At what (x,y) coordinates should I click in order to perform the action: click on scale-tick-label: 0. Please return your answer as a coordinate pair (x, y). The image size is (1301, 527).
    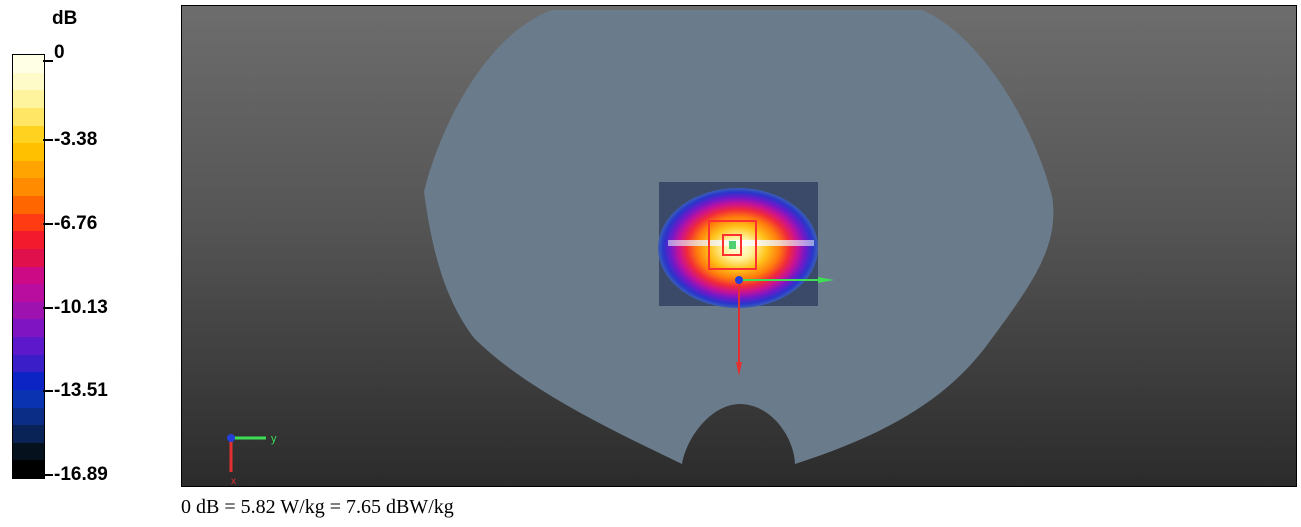
    Looking at the image, I should click on (59, 52).